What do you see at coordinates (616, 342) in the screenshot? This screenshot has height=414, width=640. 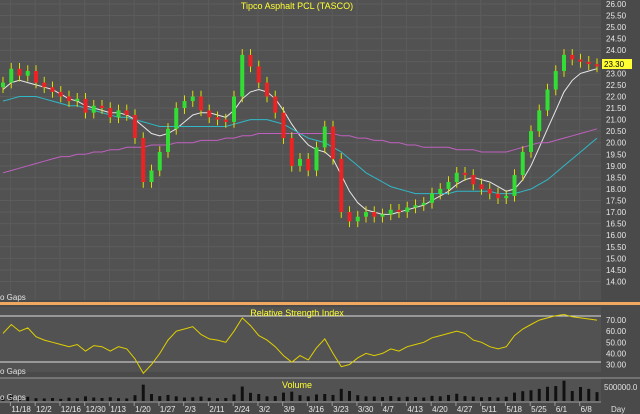 I see `rsi-y-tick-label: 50.00` at bounding box center [616, 342].